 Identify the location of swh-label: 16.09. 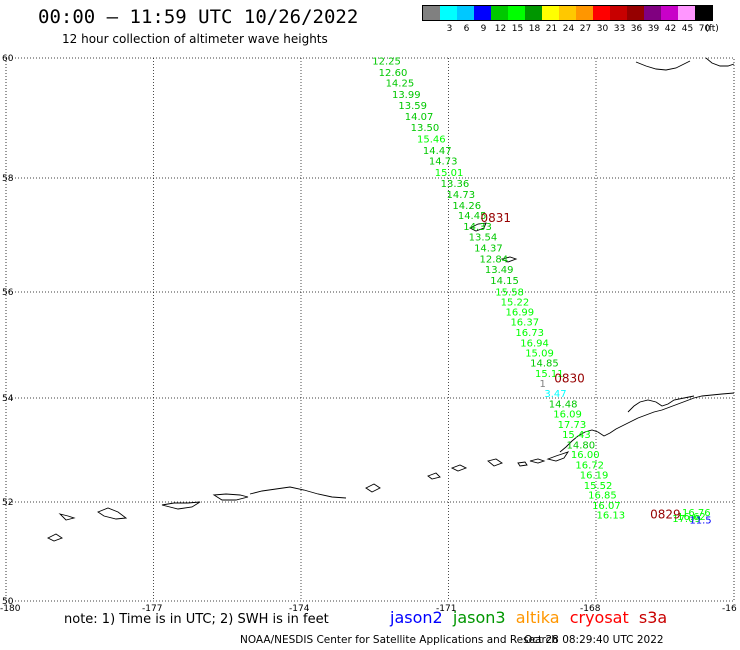
(567, 415).